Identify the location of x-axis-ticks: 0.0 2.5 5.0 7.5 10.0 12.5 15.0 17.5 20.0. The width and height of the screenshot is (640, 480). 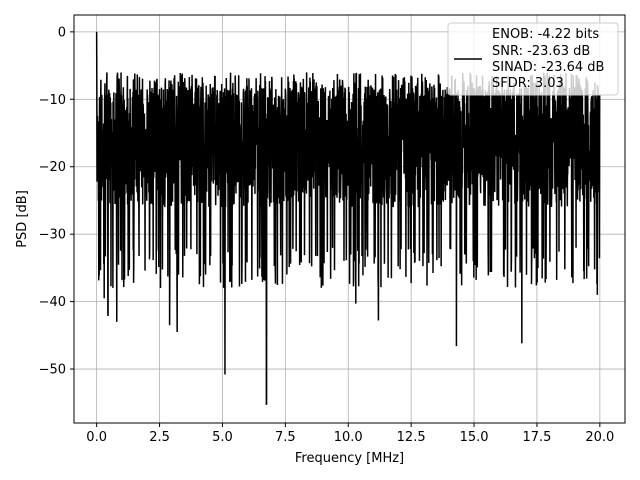
(350, 434).